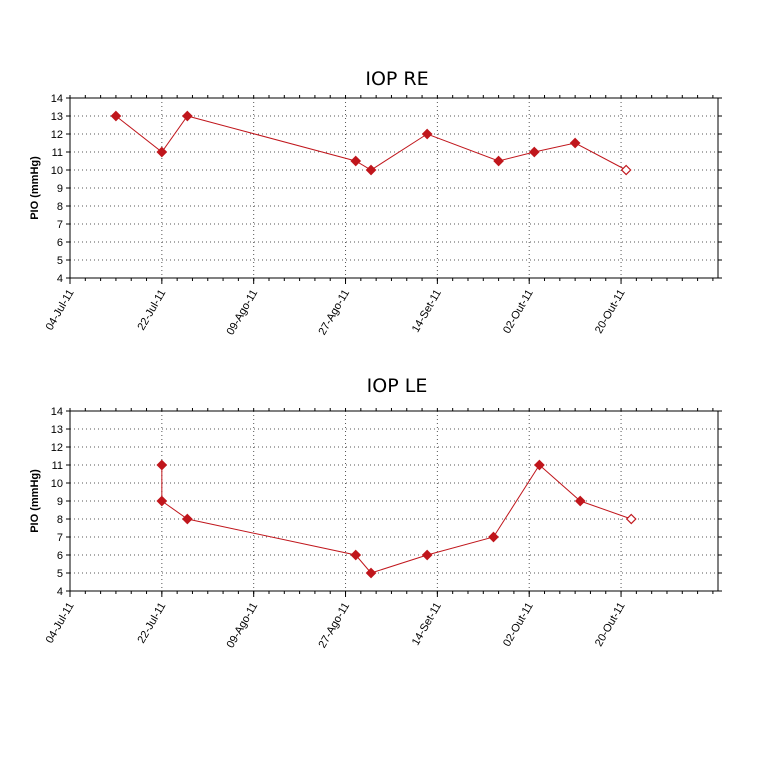  Describe the element at coordinates (397, 386) in the screenshot. I see `chart-title: IOP LE` at that location.